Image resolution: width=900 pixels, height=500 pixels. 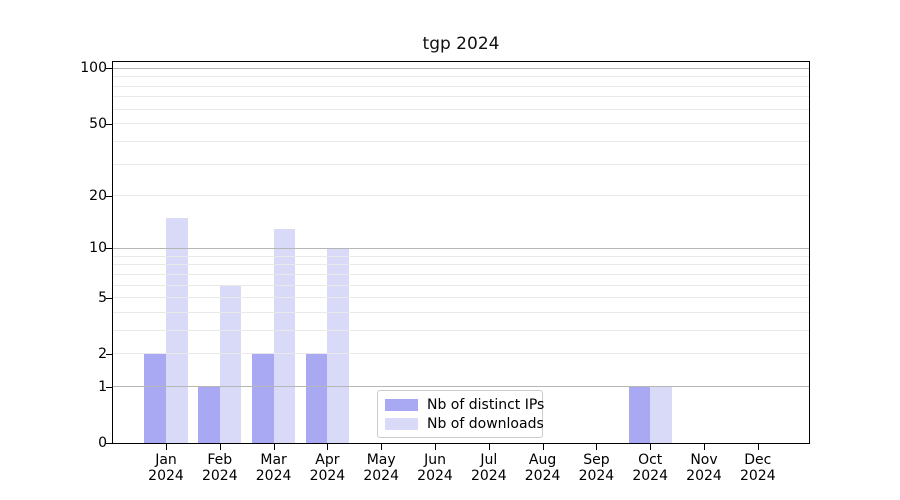 I want to click on x-tick-label-aug: Aug 2024, so click(x=542, y=468).